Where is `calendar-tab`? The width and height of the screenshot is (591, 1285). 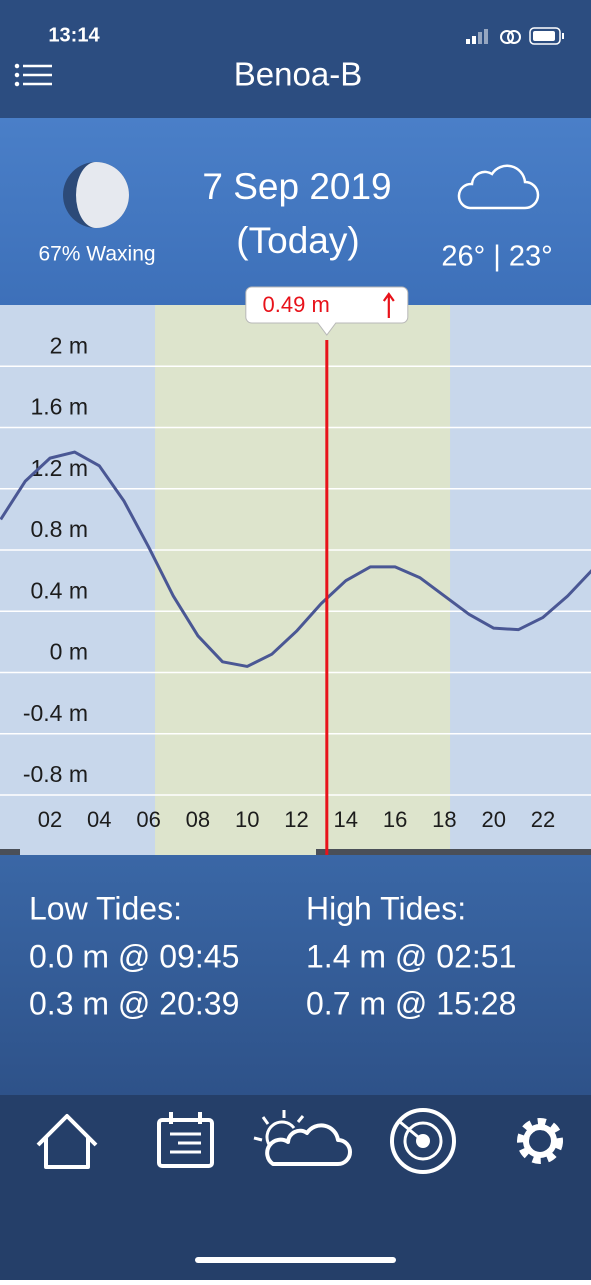
calendar-tab is located at coordinates (185, 1140).